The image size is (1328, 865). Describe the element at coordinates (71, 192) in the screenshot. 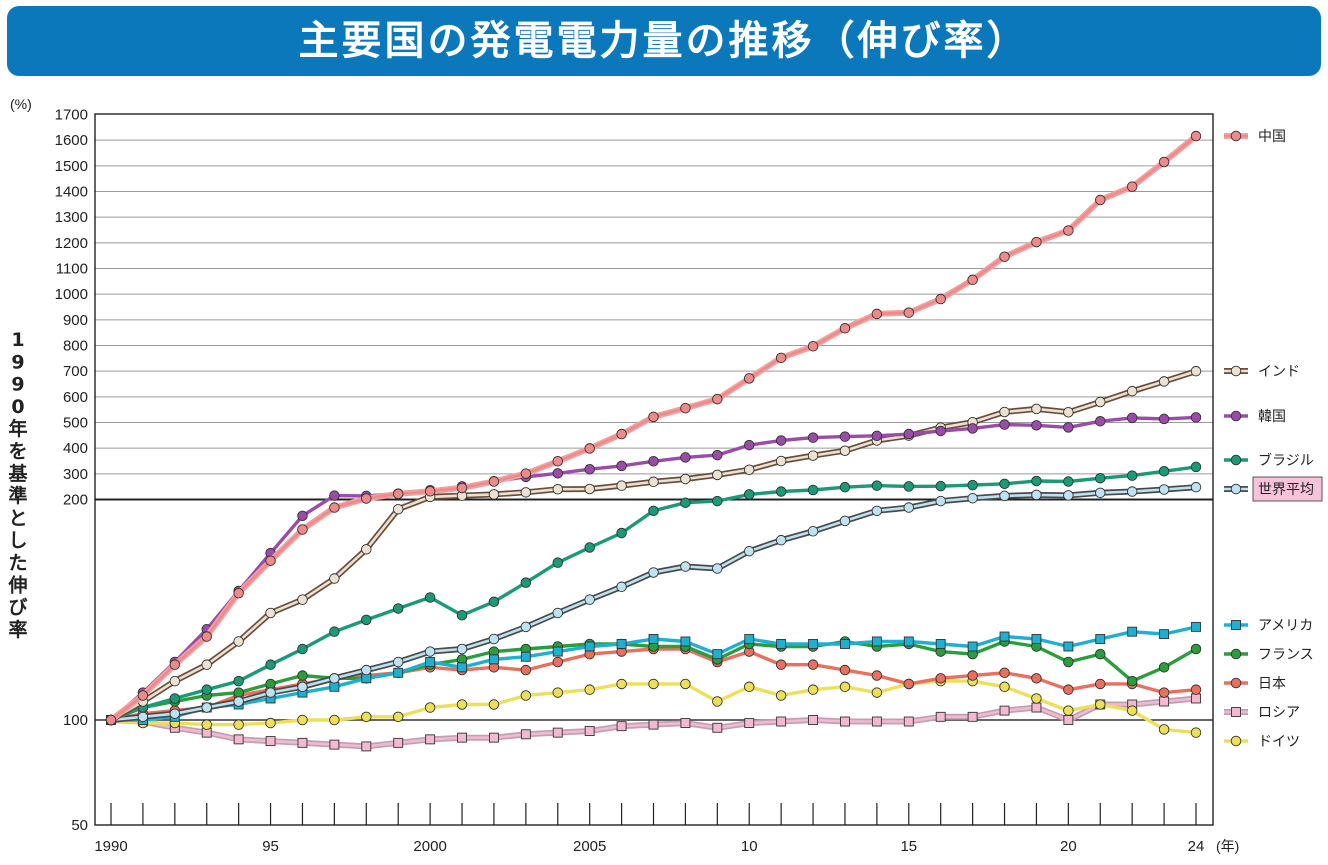

I see `y-tick-label: 1400` at that location.